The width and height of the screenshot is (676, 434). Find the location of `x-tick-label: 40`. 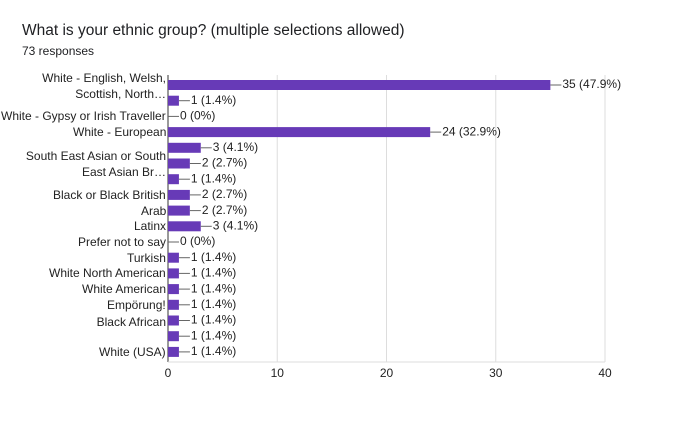

x-tick-label: 40 is located at coordinates (605, 373).